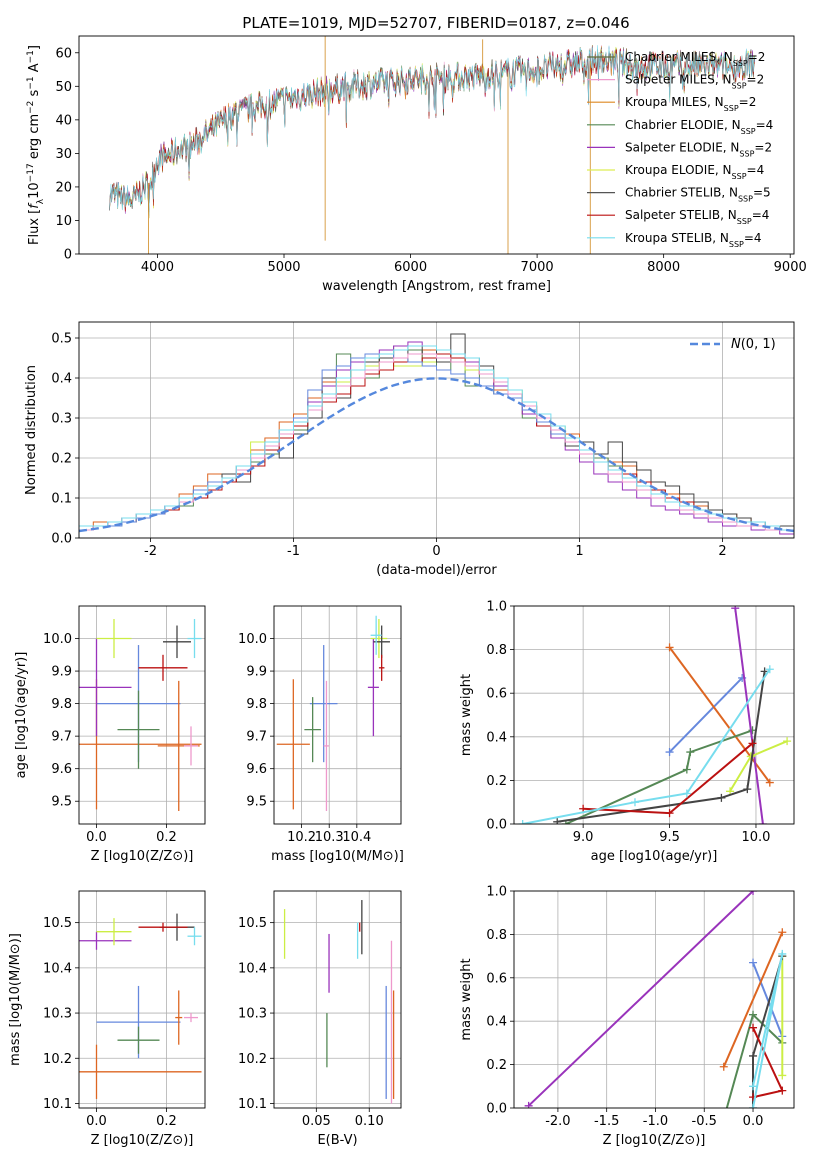 Image resolution: width=819 pixels, height=1170 pixels. I want to click on legend-entry: Salpeter ELODIE, NSSP=2, so click(698, 149).